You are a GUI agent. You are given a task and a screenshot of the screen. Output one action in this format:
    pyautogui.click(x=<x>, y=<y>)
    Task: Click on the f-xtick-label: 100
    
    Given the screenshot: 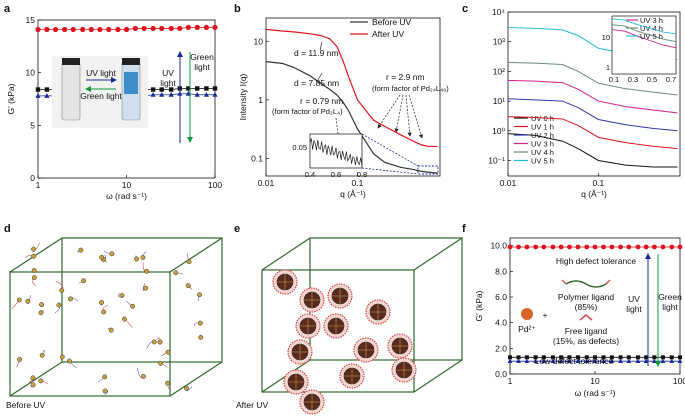 What is the action you would take?
    pyautogui.click(x=679, y=381)
    